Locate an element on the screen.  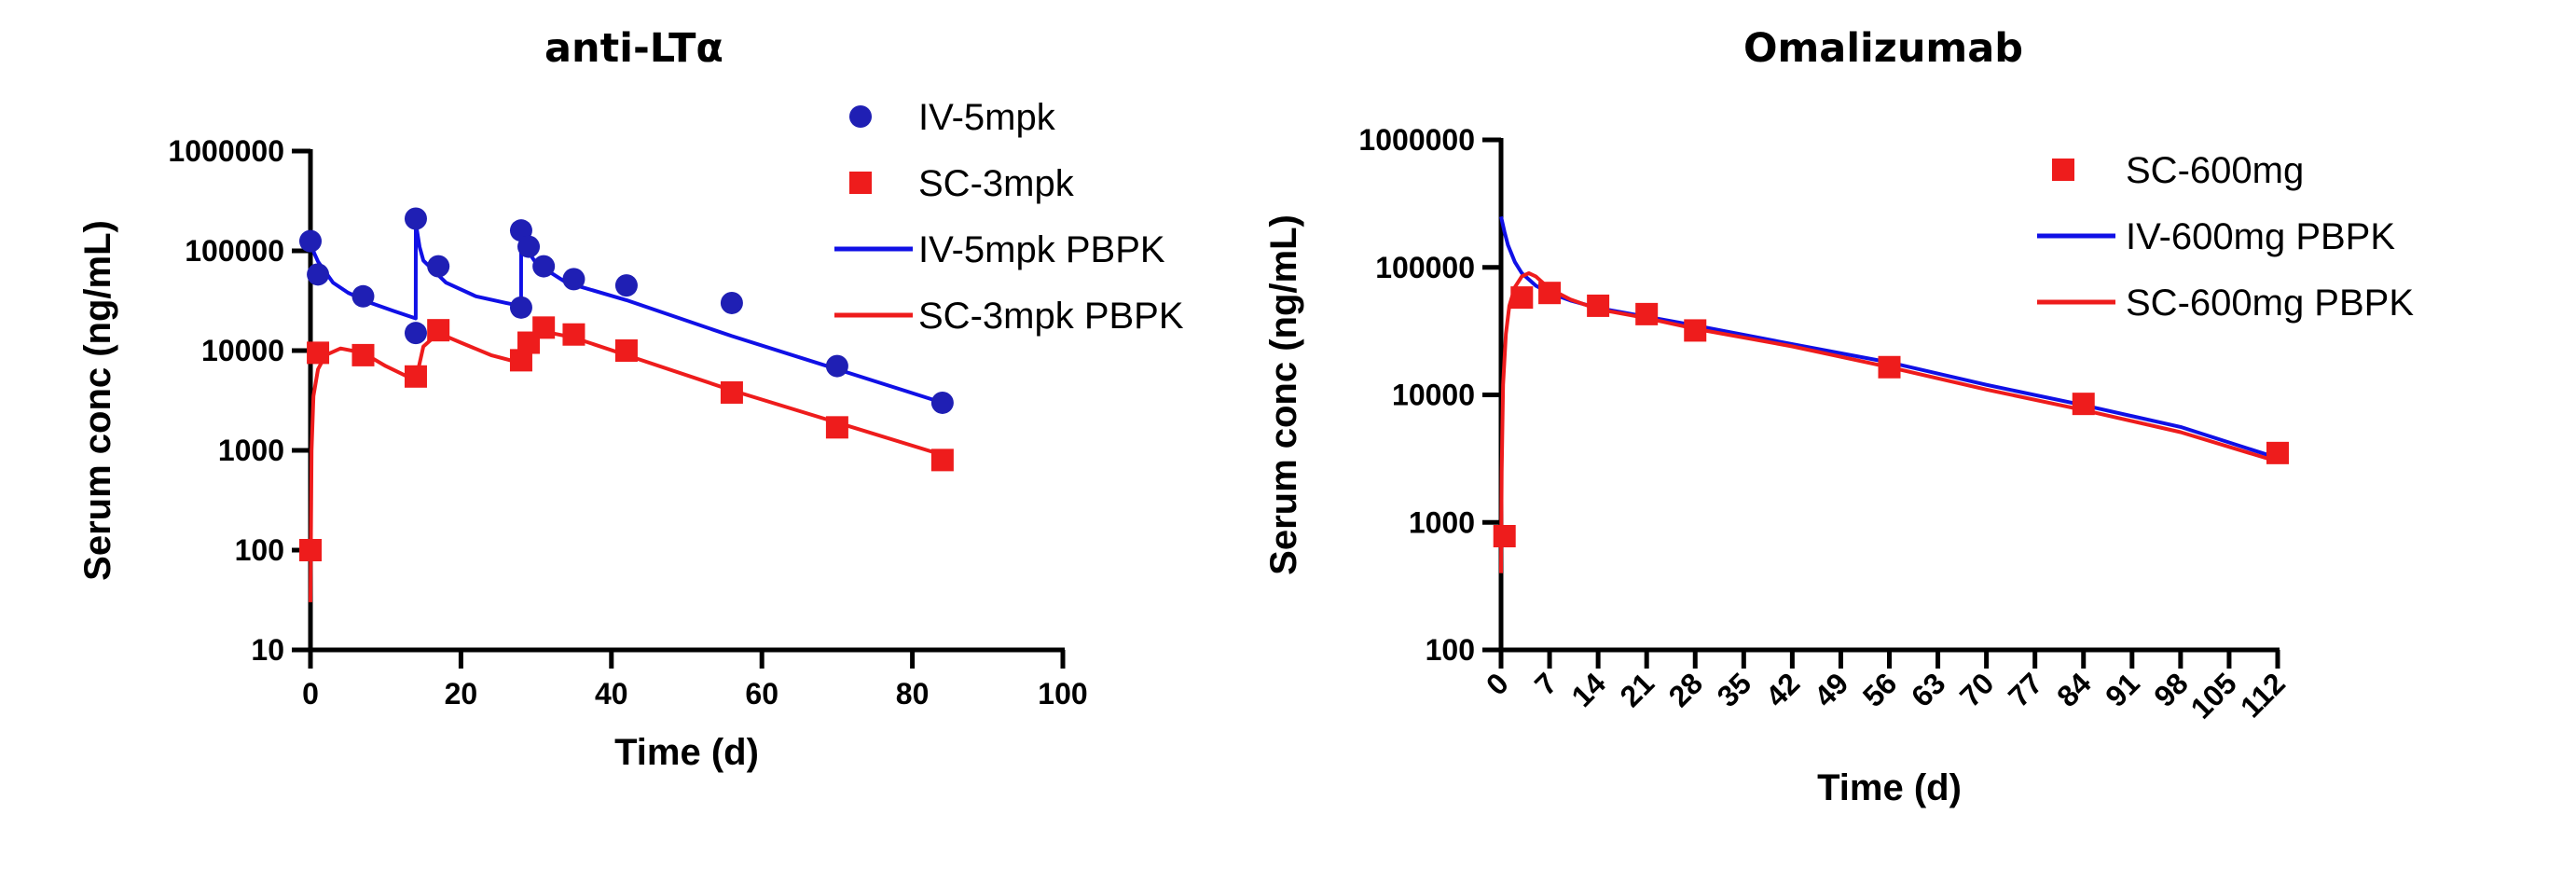
legend-swatch-iv-5mpk is located at coordinates (860, 116).